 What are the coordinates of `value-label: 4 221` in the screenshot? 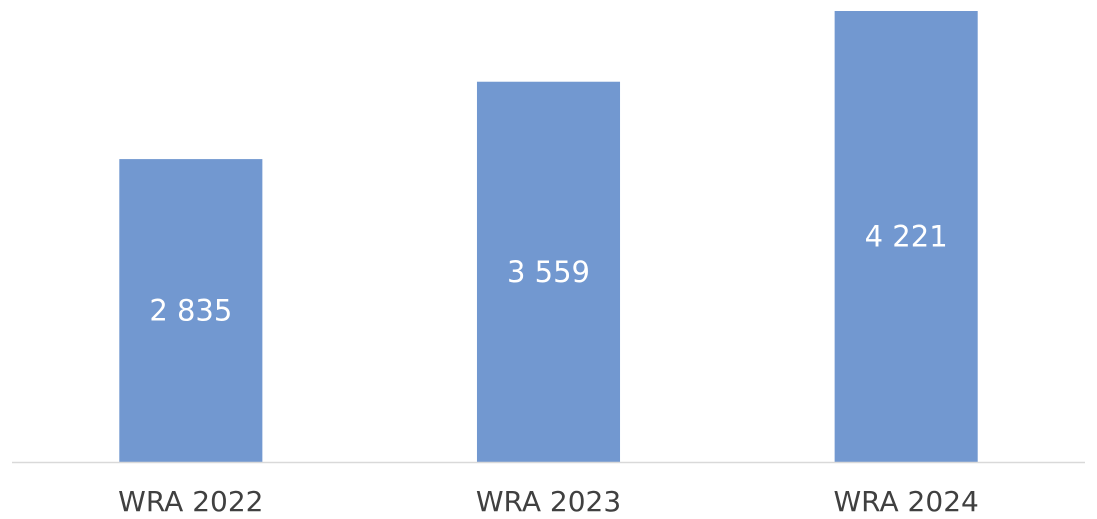 It's located at (906, 237).